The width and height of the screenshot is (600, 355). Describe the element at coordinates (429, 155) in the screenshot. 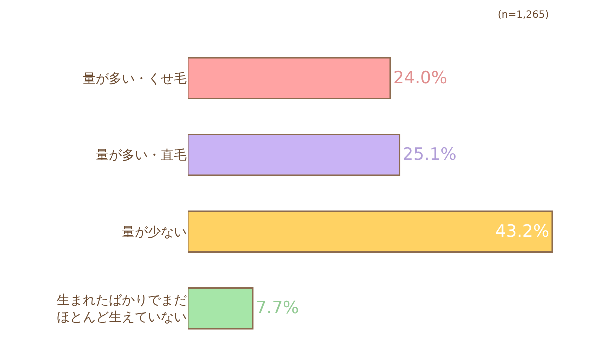

I see `data-label: 25.1%` at that location.